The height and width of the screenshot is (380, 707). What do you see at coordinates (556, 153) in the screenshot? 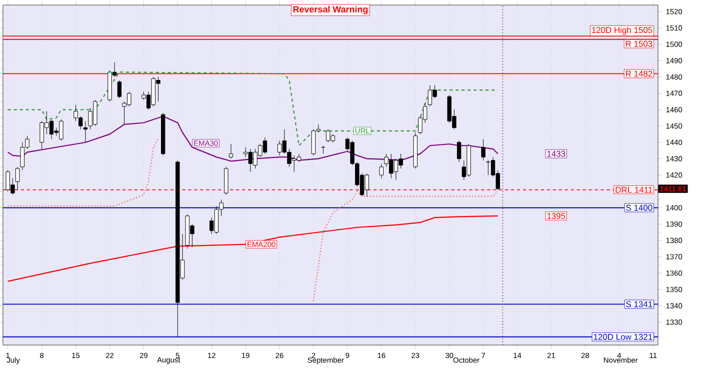
I see `annotation: 1433` at bounding box center [556, 153].